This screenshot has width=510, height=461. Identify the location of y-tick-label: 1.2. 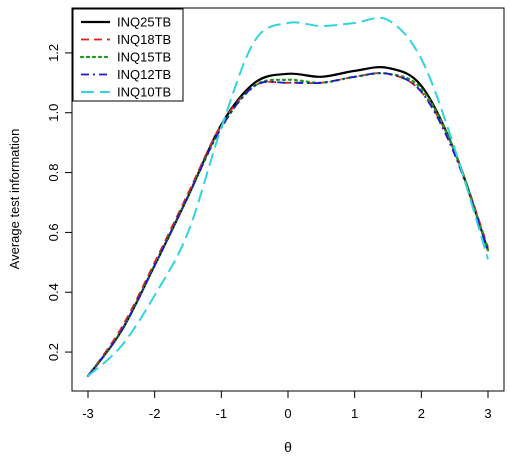
(53, 53).